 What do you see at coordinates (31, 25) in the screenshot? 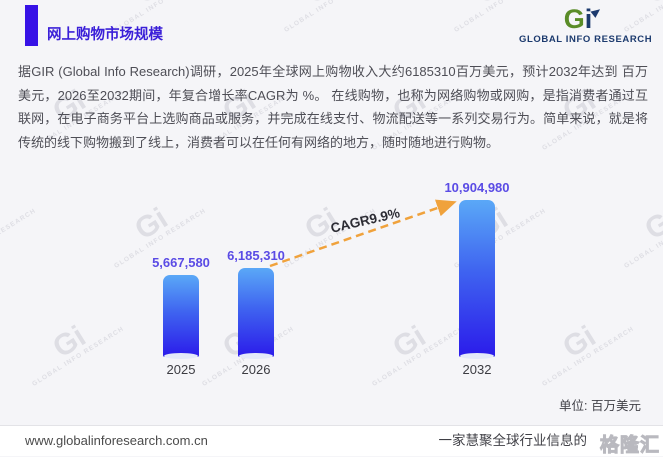
I see `title-accent-bar` at bounding box center [31, 25].